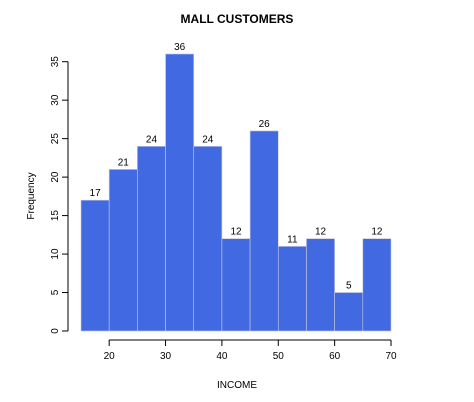 This screenshot has height=402, width=474. I want to click on bar-value-label: 11, so click(292, 239).